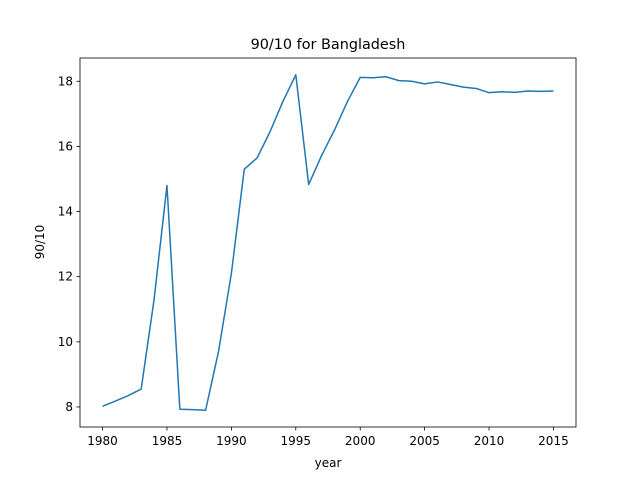 The image size is (640, 480). Describe the element at coordinates (328, 463) in the screenshot. I see `x-axis-label: year` at that location.